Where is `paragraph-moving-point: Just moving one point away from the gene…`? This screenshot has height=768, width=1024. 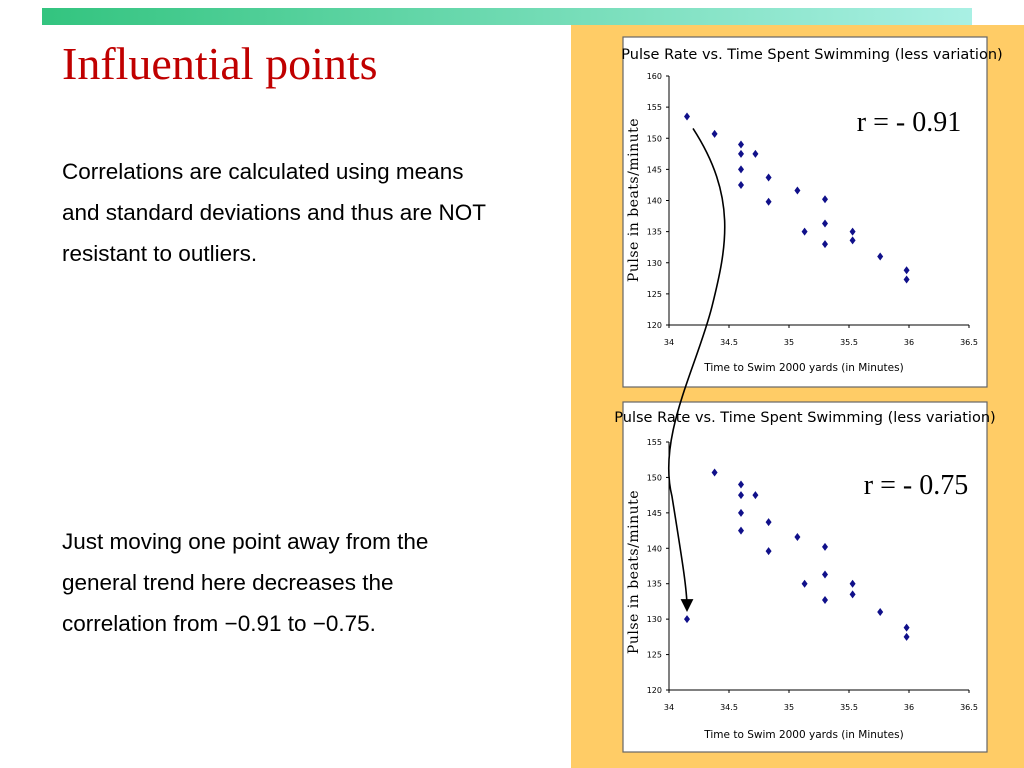
paragraph-moving-point: Just moving one point away from the gene… is located at coordinates (245, 582).